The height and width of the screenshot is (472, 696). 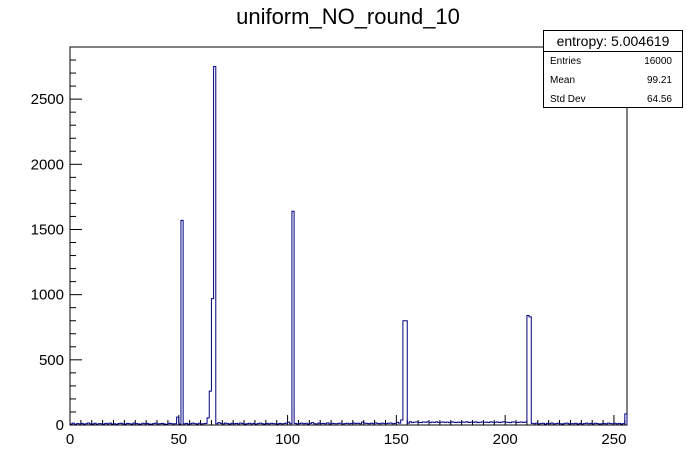 I want to click on stats-label: Mean, so click(x=563, y=80).